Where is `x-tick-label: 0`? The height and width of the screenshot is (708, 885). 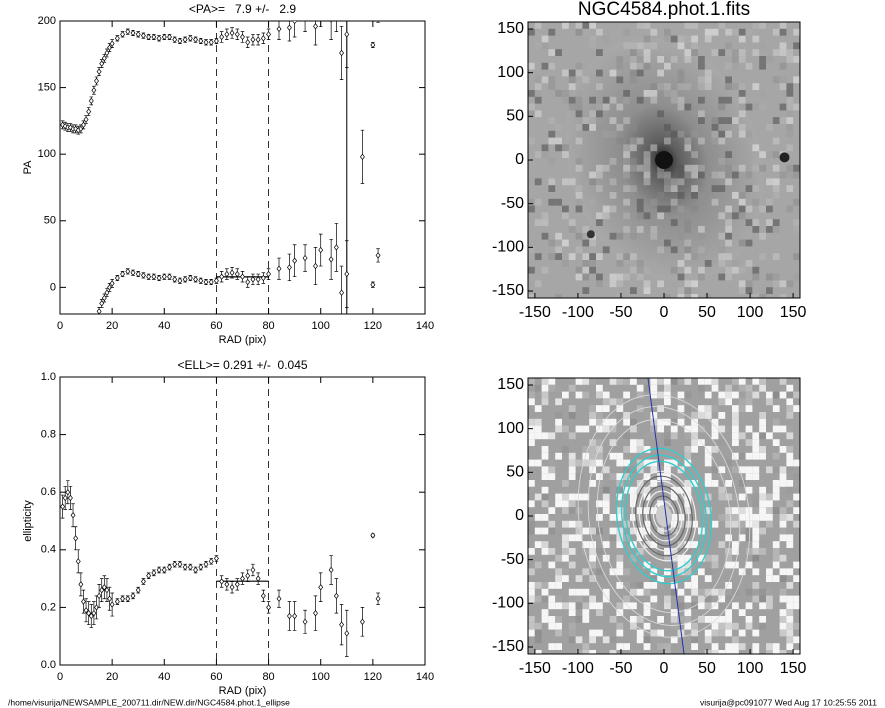
x-tick-label: 0 is located at coordinates (664, 668).